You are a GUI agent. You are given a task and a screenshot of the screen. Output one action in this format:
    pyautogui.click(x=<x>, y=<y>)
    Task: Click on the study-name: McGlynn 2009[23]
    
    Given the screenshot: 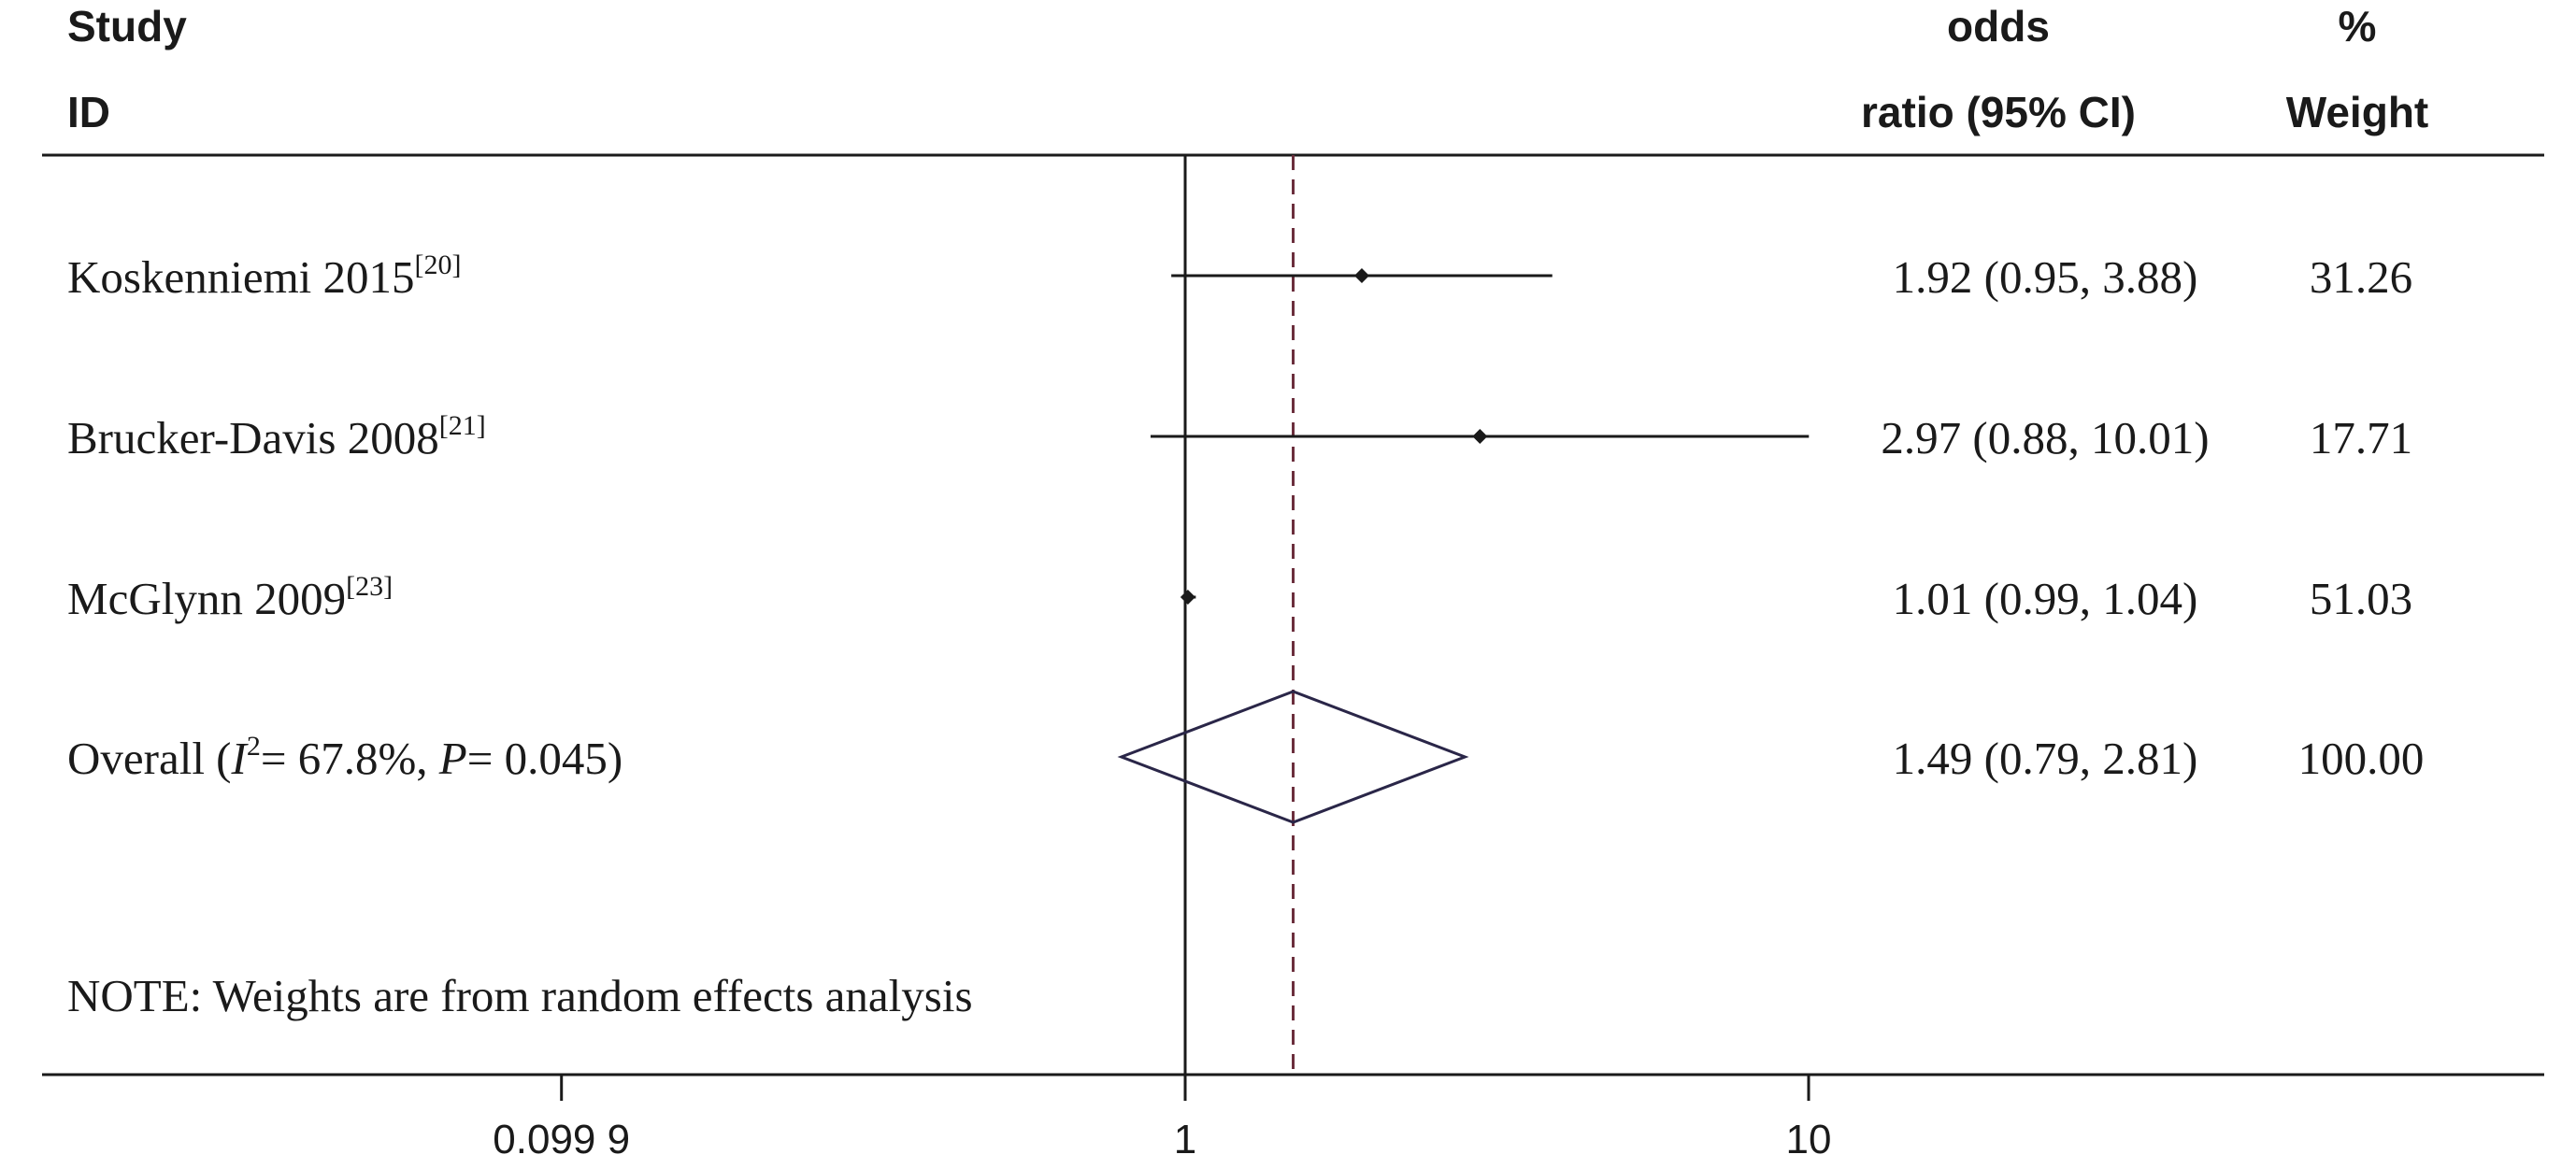 What is the action you would take?
    pyautogui.click(x=230, y=597)
    